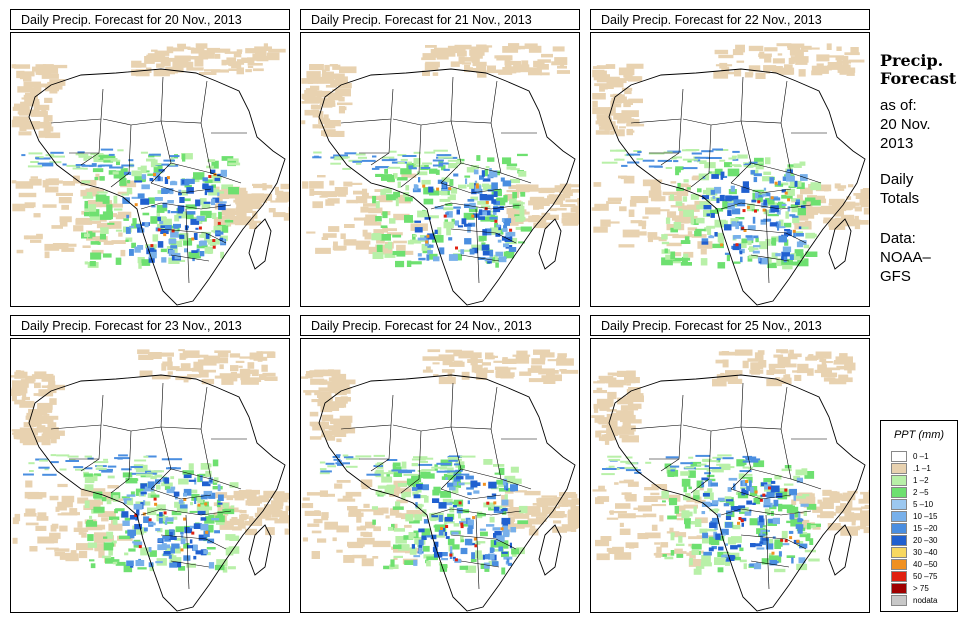 Image resolution: width=965 pixels, height=628 pixels. What do you see at coordinates (925, 552) in the screenshot?
I see `legend-label: 30 –40` at bounding box center [925, 552].